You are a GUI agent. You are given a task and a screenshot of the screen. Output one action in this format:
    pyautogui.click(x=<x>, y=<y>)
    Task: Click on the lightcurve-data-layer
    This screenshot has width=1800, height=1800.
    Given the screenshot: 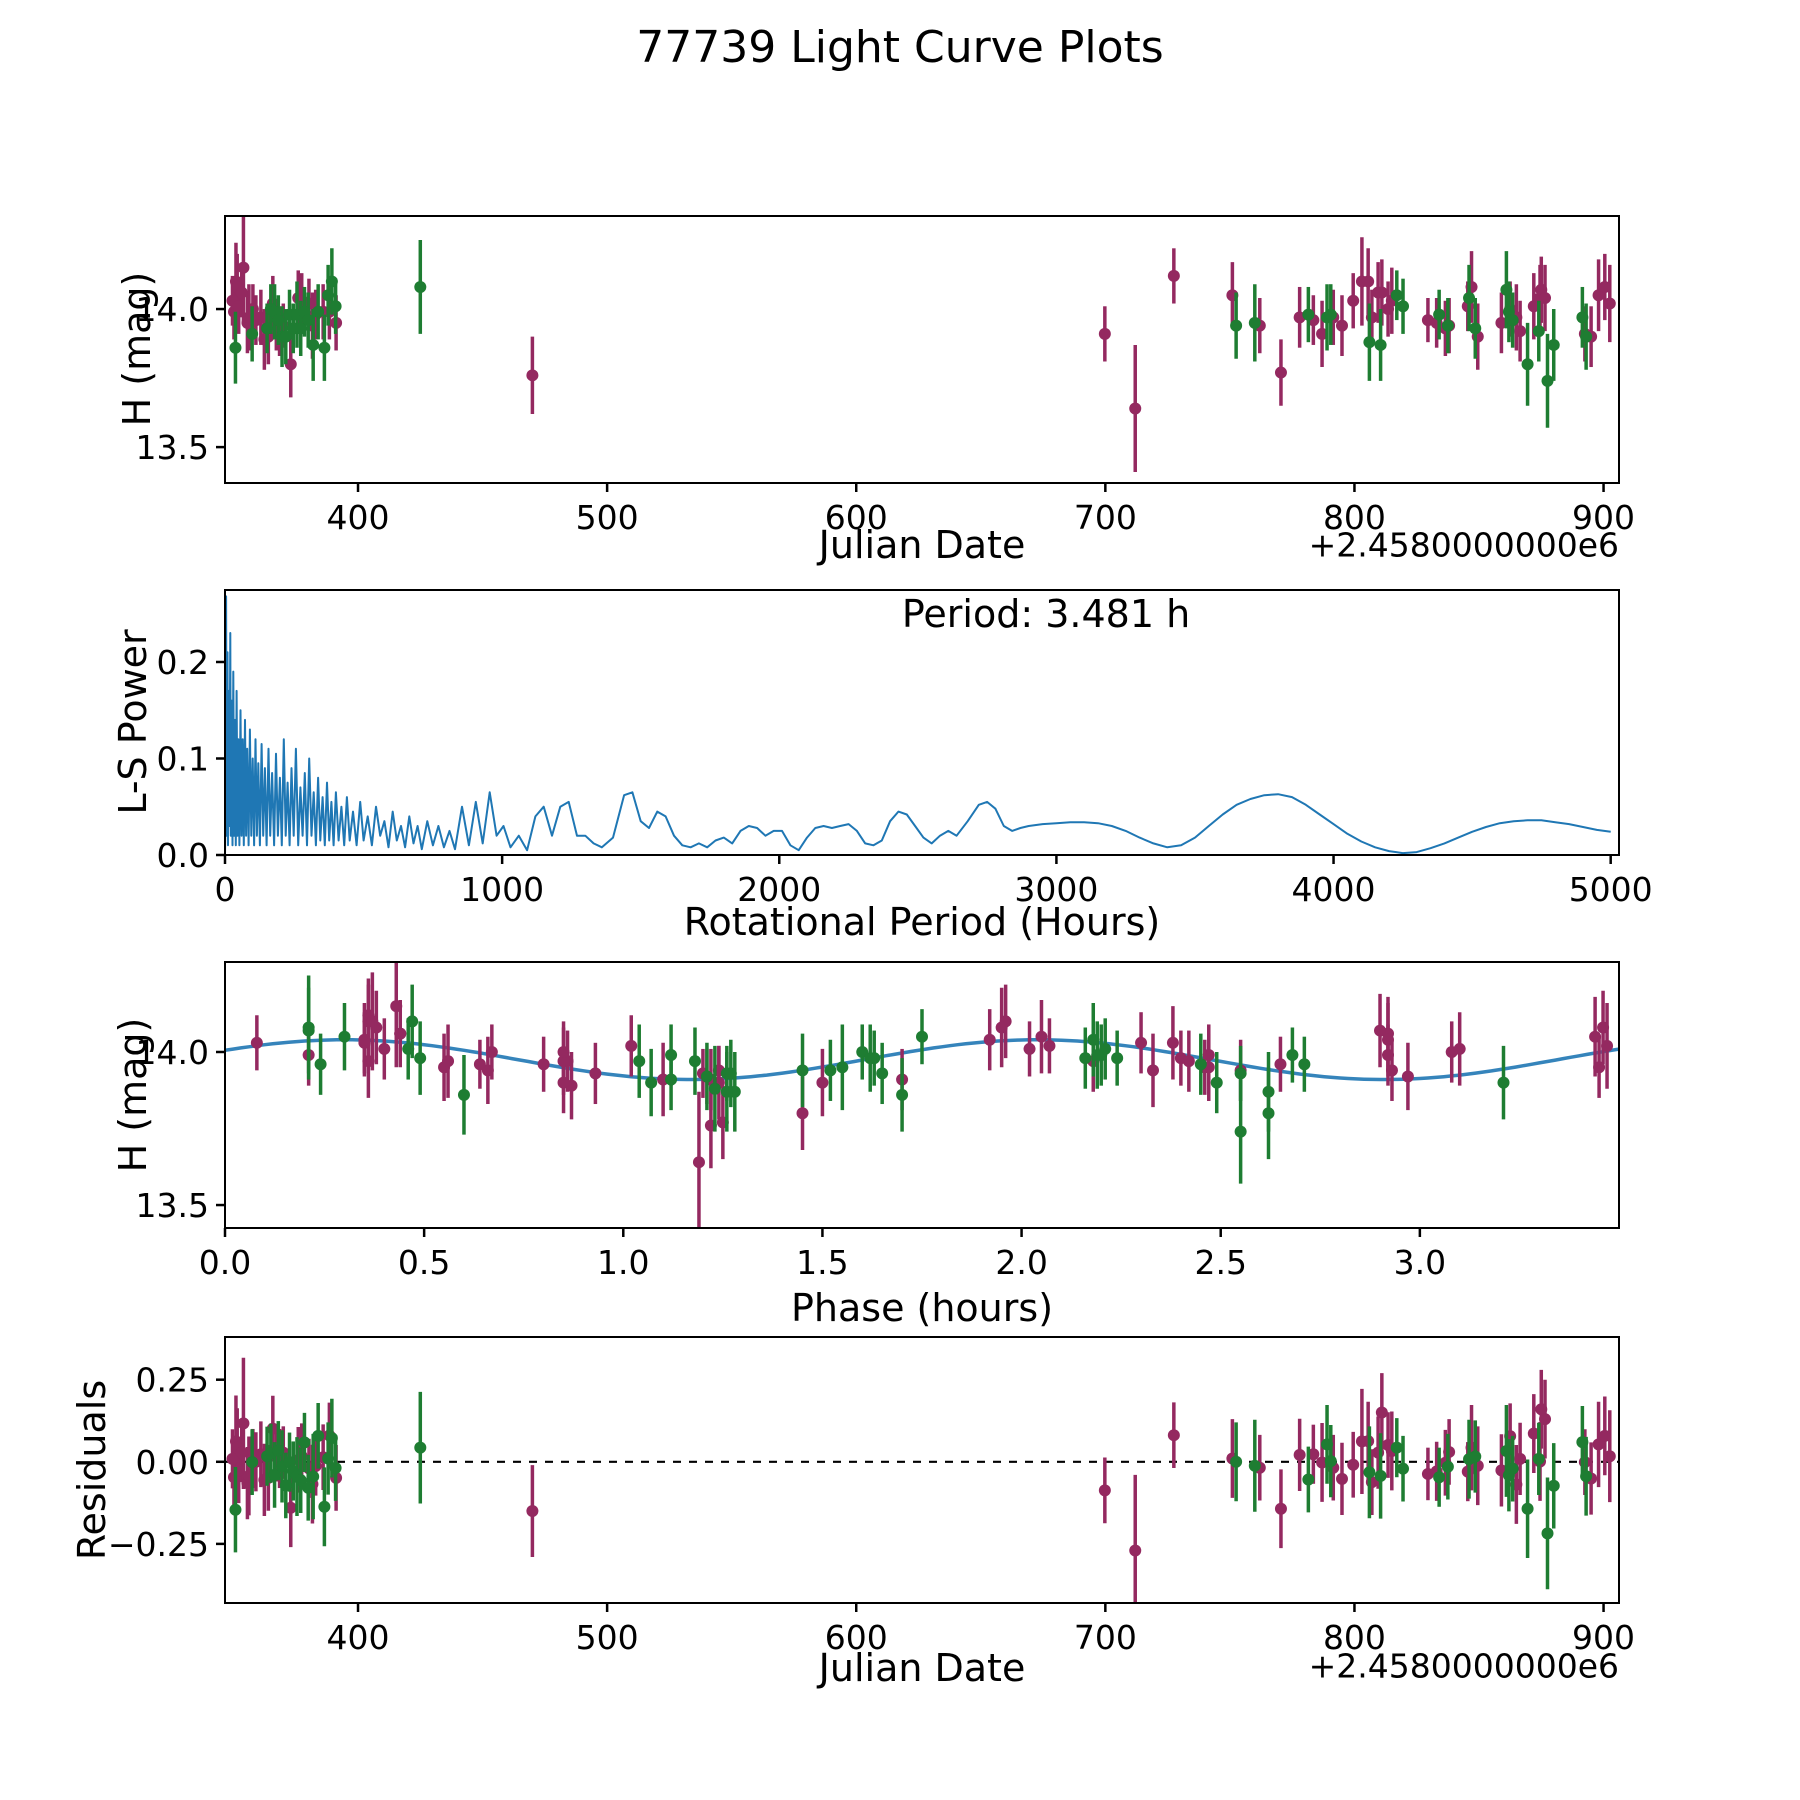 What is the action you would take?
    pyautogui.click(x=921, y=344)
    